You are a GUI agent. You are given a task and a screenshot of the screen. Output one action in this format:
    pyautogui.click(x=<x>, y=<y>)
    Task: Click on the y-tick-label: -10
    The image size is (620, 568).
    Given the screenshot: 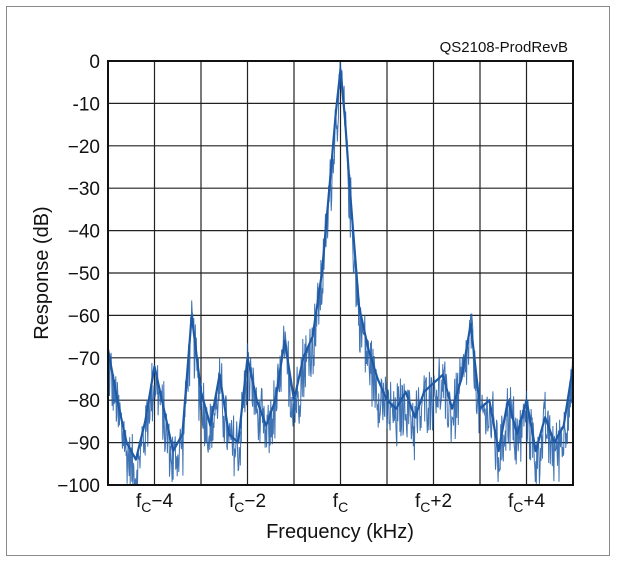 What is the action you would take?
    pyautogui.click(x=86, y=104)
    